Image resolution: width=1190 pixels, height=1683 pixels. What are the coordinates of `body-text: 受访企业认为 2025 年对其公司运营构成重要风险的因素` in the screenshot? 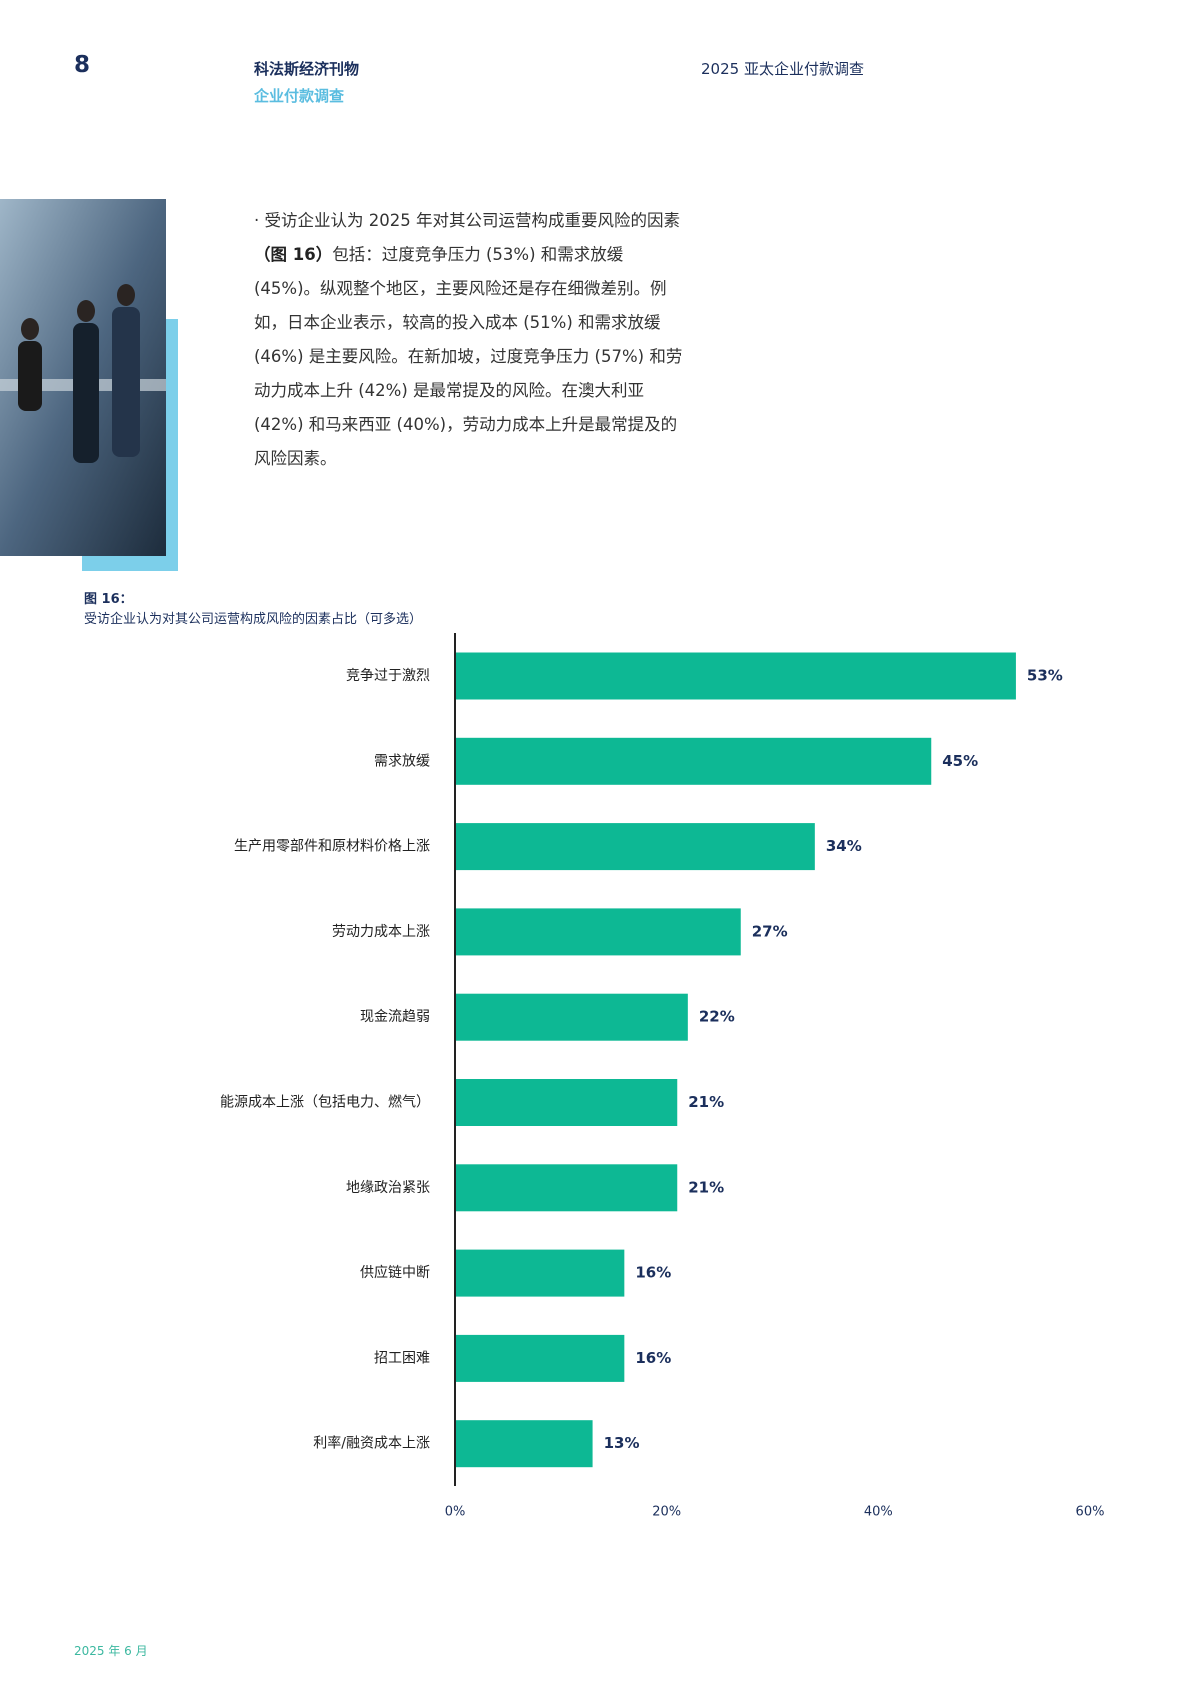 It's located at (472, 220).